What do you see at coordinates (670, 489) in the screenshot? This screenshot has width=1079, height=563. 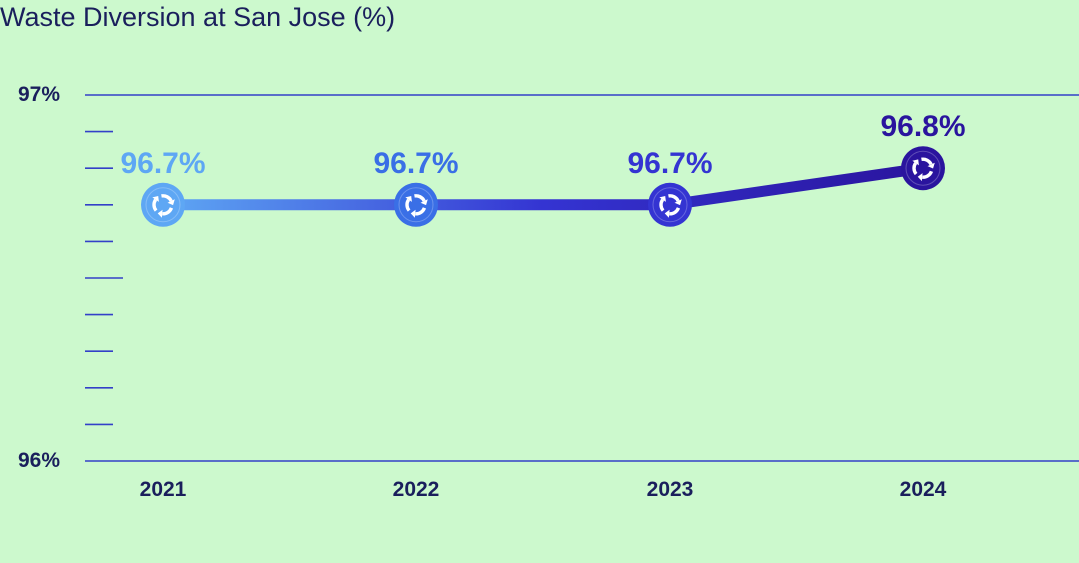 I see `x-tick-label: 2023` at bounding box center [670, 489].